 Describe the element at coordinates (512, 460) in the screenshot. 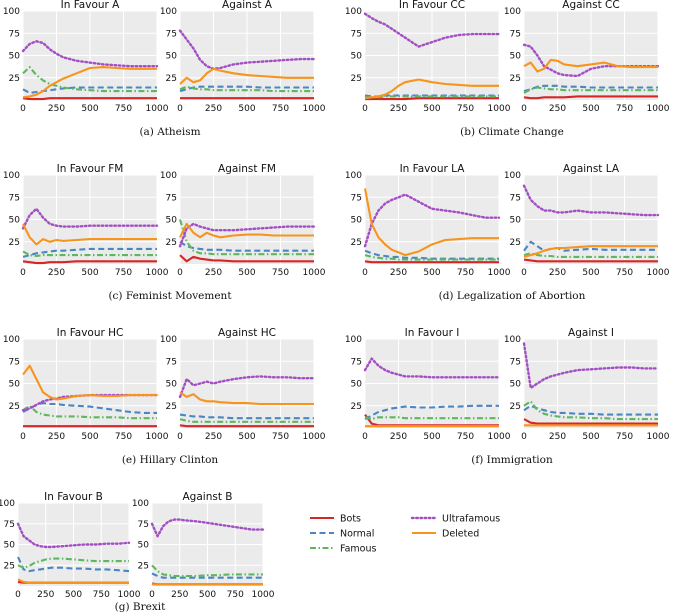

I see `caption-f: (f) Immigration` at that location.